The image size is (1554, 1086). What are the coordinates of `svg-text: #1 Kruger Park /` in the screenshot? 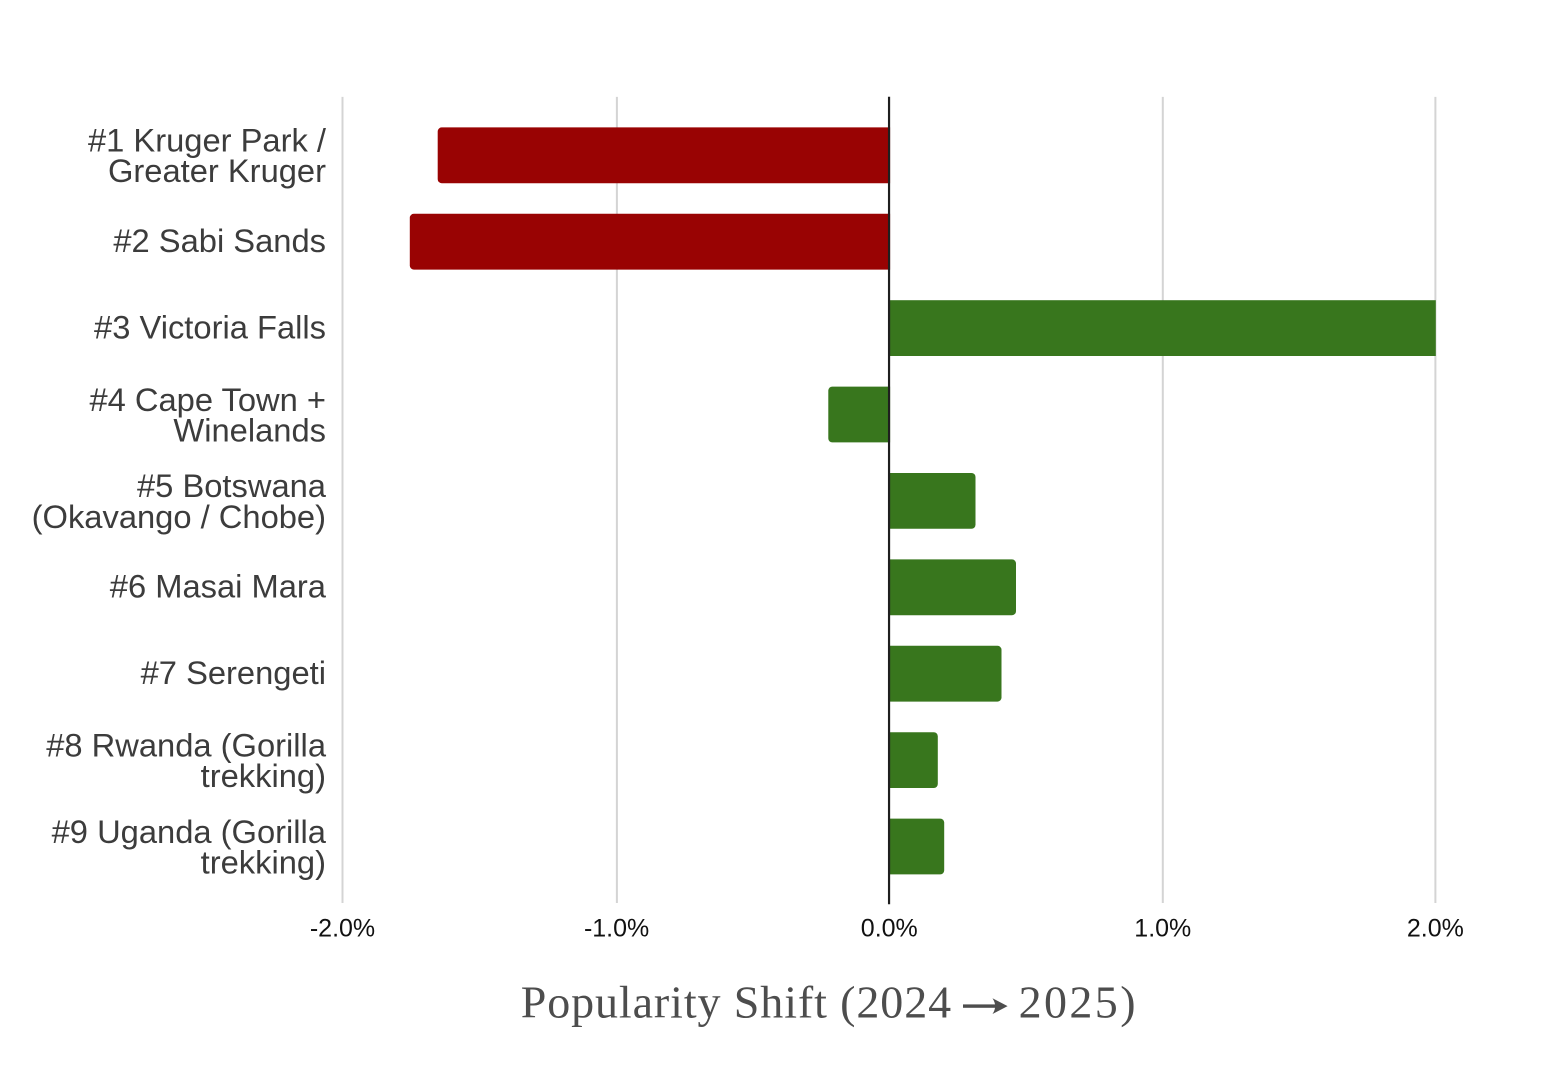 It's located at (207, 140).